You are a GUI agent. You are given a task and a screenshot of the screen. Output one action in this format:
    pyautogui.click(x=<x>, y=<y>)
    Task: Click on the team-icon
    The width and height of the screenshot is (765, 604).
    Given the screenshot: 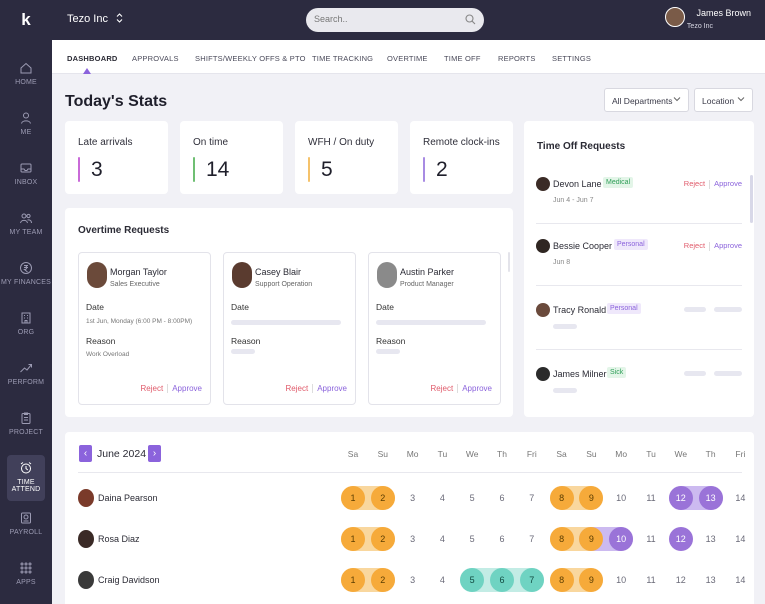 What is the action you would take?
    pyautogui.click(x=26, y=218)
    